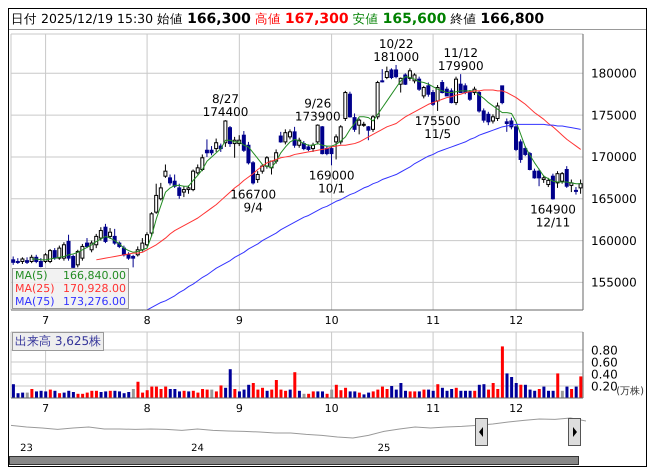  What do you see at coordinates (35, 288) in the screenshot?
I see `text: MA(25)` at bounding box center [35, 288].